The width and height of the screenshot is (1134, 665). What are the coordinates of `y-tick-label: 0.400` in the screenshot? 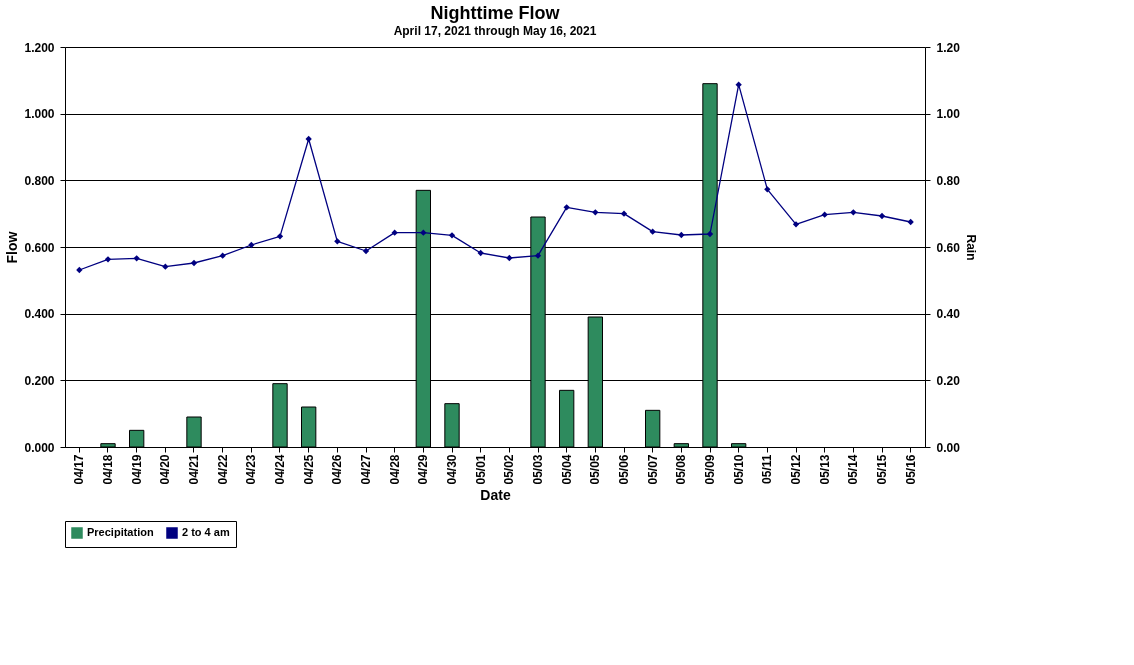 It's located at (39, 314).